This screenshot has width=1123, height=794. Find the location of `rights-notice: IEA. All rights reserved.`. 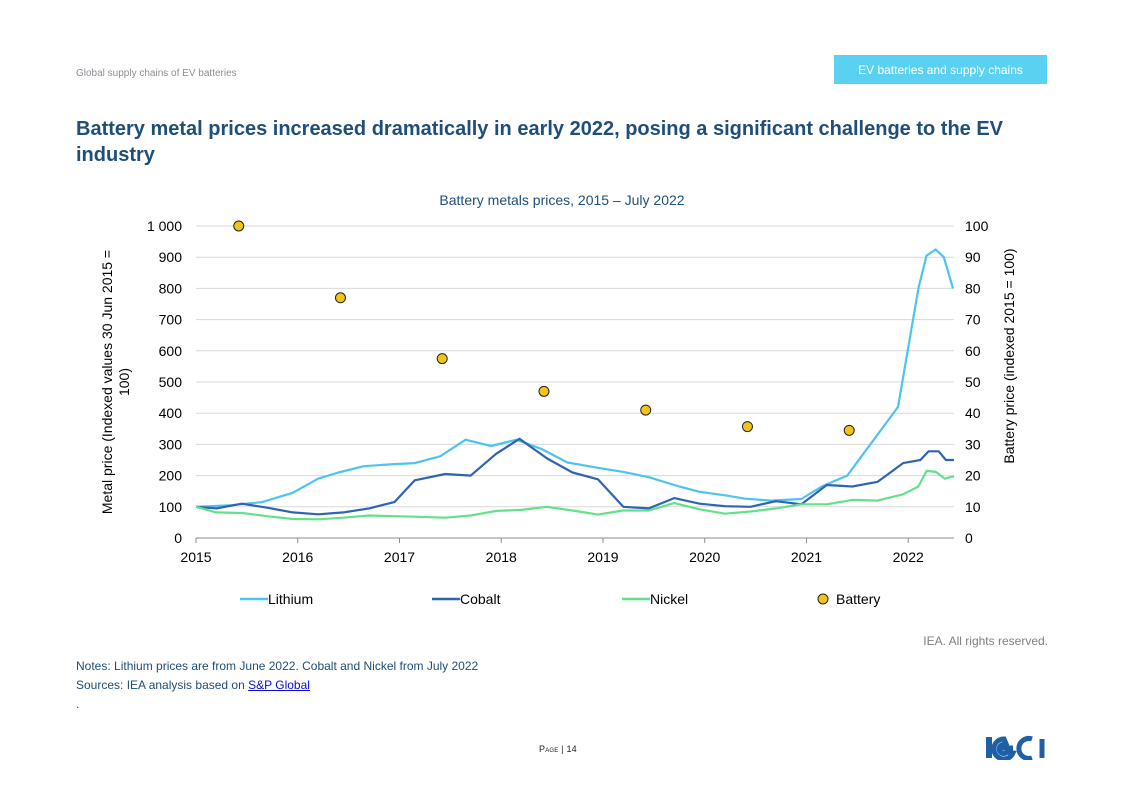

rights-notice: IEA. All rights reserved. is located at coordinates (985, 641).